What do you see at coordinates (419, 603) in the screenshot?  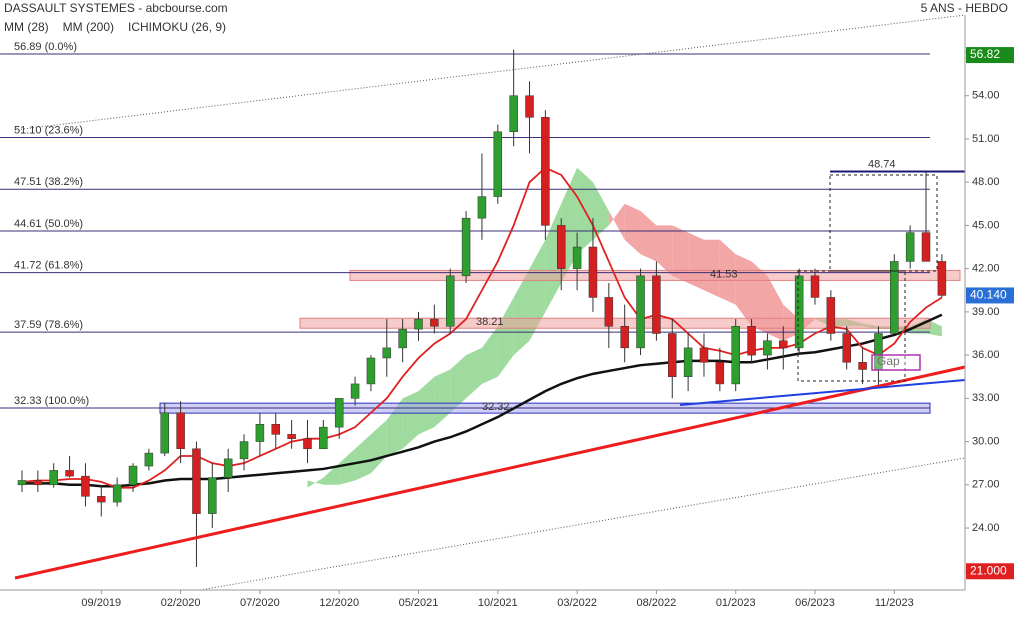 I see `x-tick-label: 05/2021` at bounding box center [419, 603].